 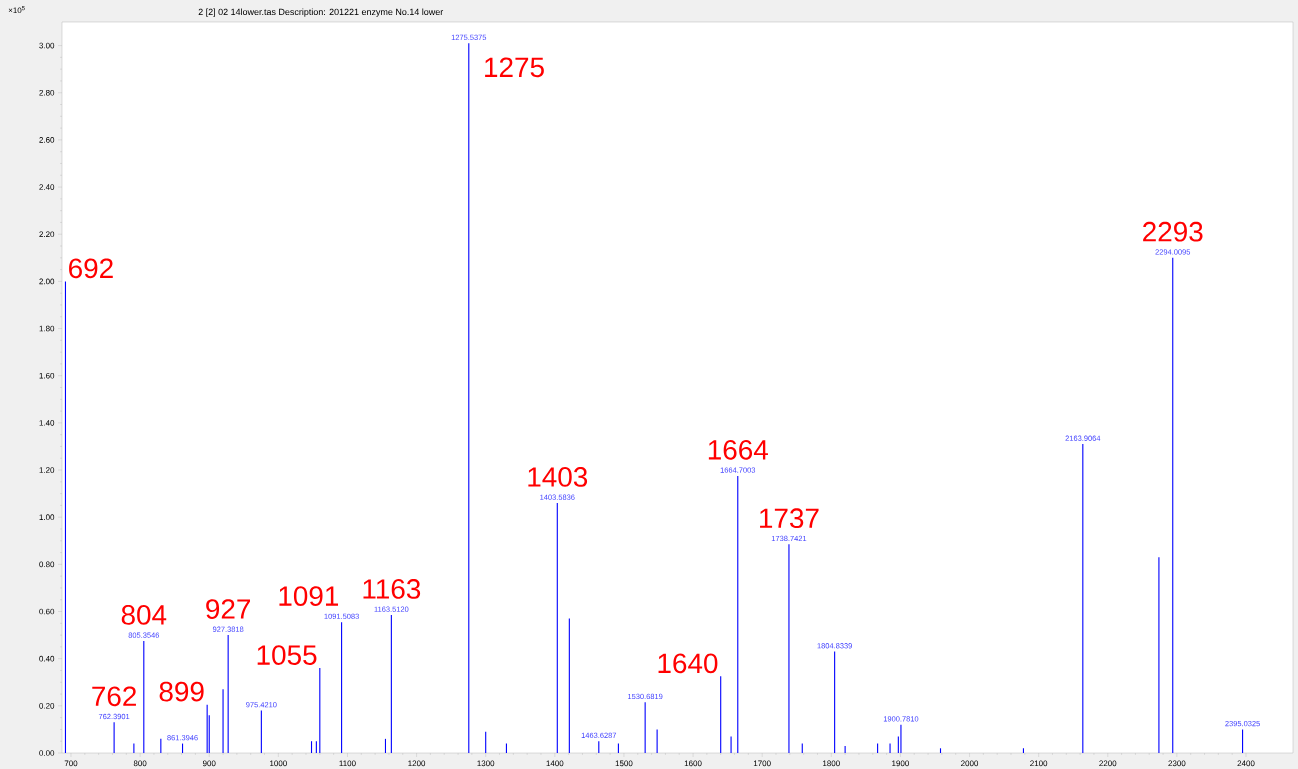 I want to click on annotation: 692, so click(x=91, y=268).